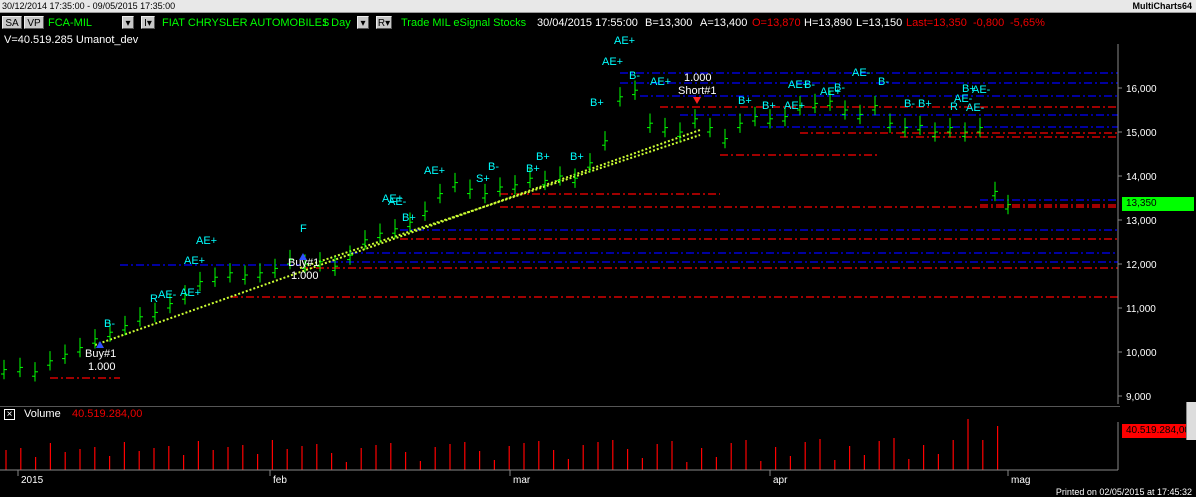  Describe the element at coordinates (1141, 353) in the screenshot. I see `price-tick-label: 10,000` at that location.